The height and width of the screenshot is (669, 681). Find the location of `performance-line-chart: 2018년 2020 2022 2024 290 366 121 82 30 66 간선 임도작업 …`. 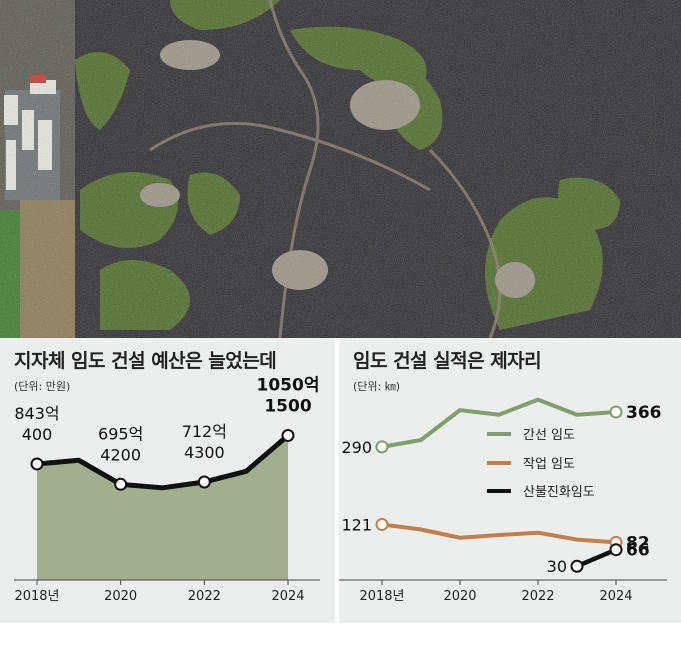

performance-line-chart: 2018년 2020 2022 2024 290 366 121 82 30 66 간선 임도작업 … is located at coordinates (503, 500).